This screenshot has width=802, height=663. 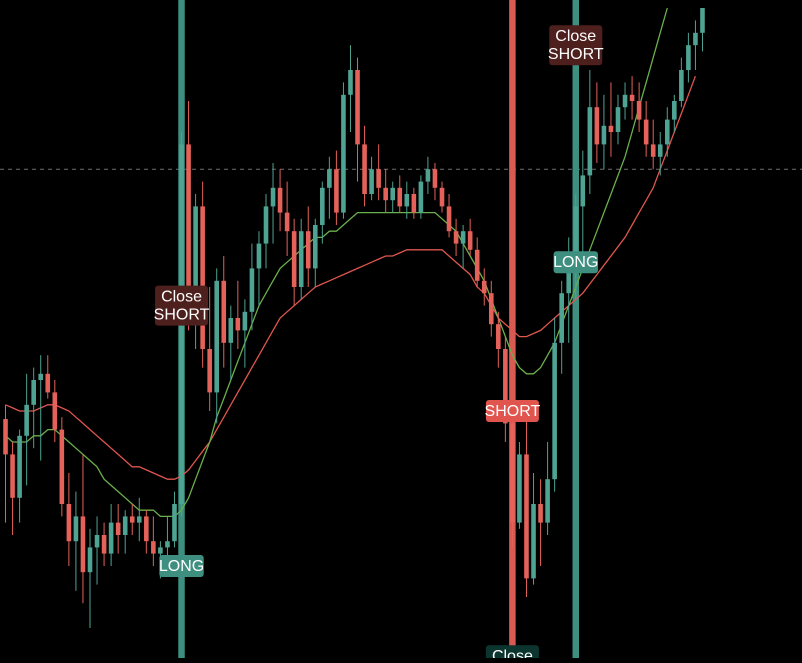 I want to click on close-label-close-long-text: Close, so click(x=512, y=653).